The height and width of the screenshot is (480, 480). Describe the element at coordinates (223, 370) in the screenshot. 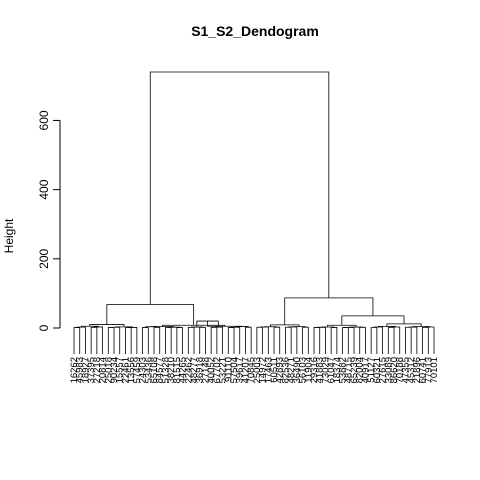

I see `leaf-label: 53221` at that location.